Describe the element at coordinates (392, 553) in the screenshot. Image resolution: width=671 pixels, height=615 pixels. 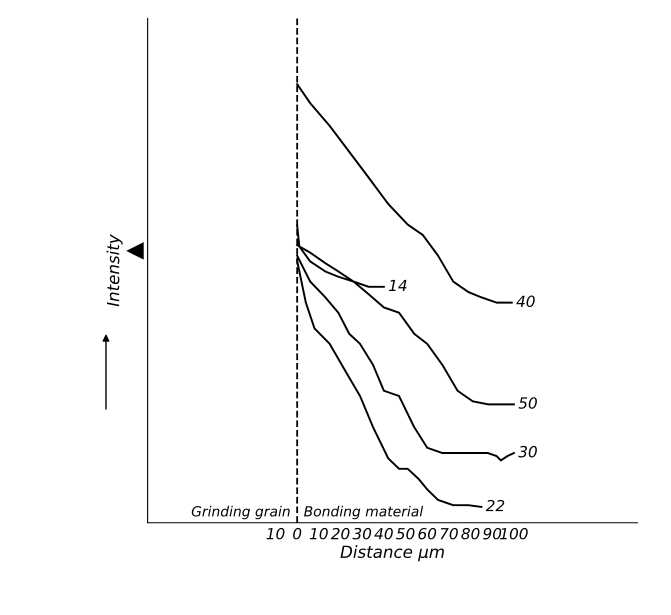
I see `x-axis-title: Distance µm` at that location.